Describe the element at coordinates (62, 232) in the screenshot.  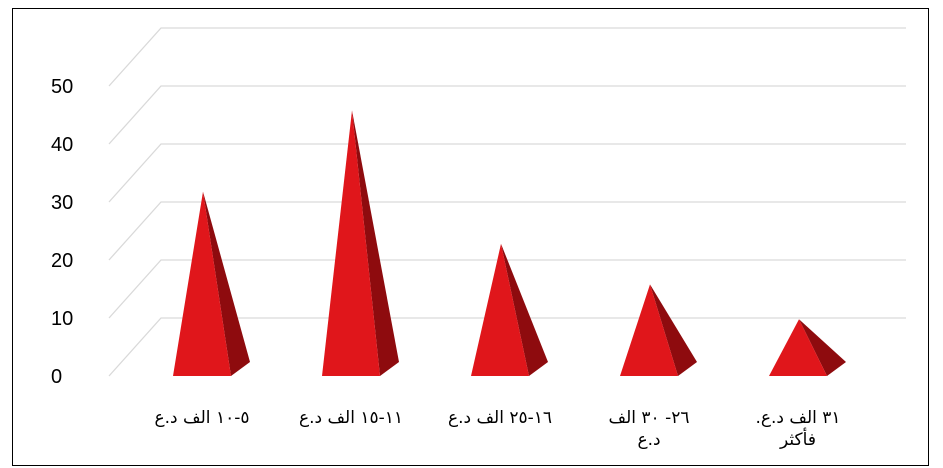
I see `y-axis-ticks: 0 10 20 30 40 50` at that location.